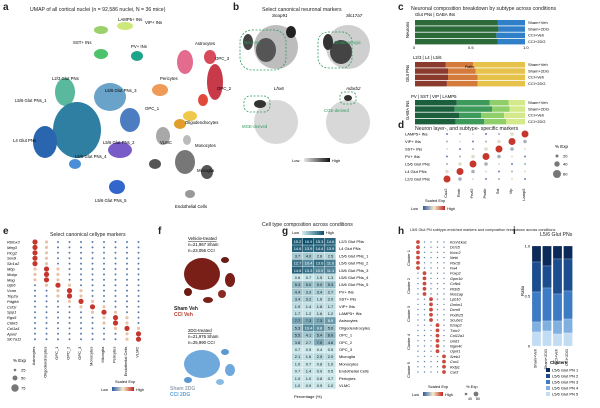  I want to click on g-cell-value: 0.8, so click(319, 378).